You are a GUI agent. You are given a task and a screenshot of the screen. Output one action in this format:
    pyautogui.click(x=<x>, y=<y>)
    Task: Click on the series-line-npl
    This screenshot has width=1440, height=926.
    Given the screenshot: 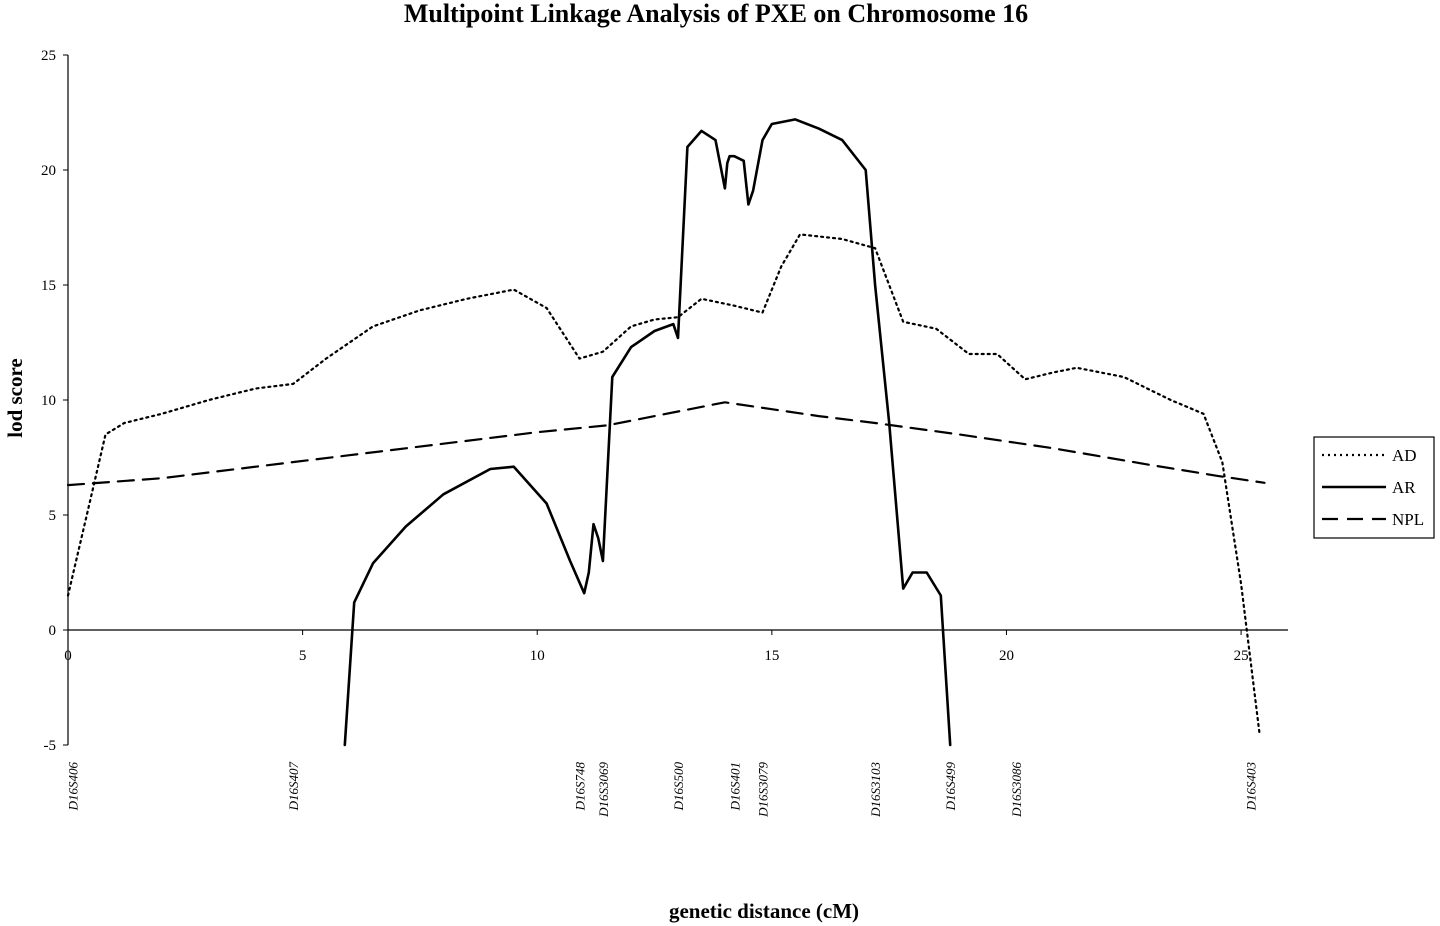 What is the action you would take?
    pyautogui.click(x=666, y=444)
    